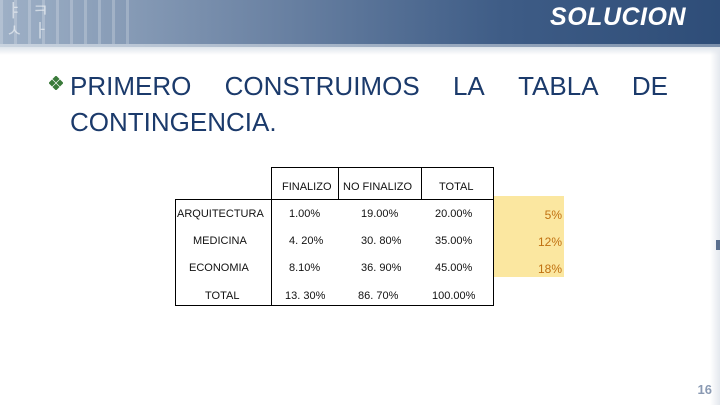 This screenshot has height=405, width=720. What do you see at coordinates (305, 296) in the screenshot?
I see `table-cell: 13. 30%` at bounding box center [305, 296].